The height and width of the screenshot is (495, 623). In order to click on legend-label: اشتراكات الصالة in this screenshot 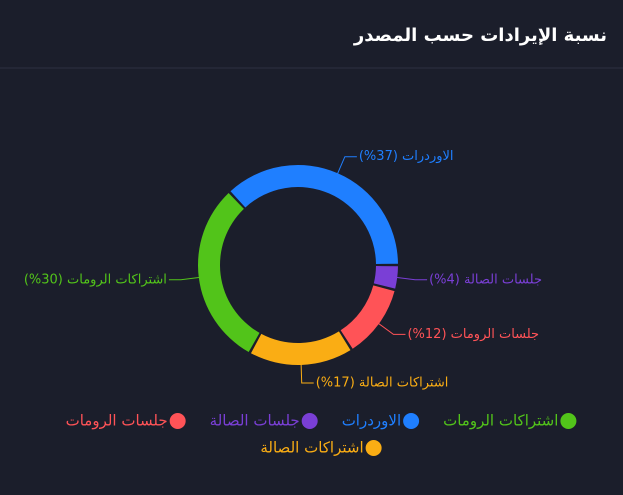, I will do `click(311, 448)`.